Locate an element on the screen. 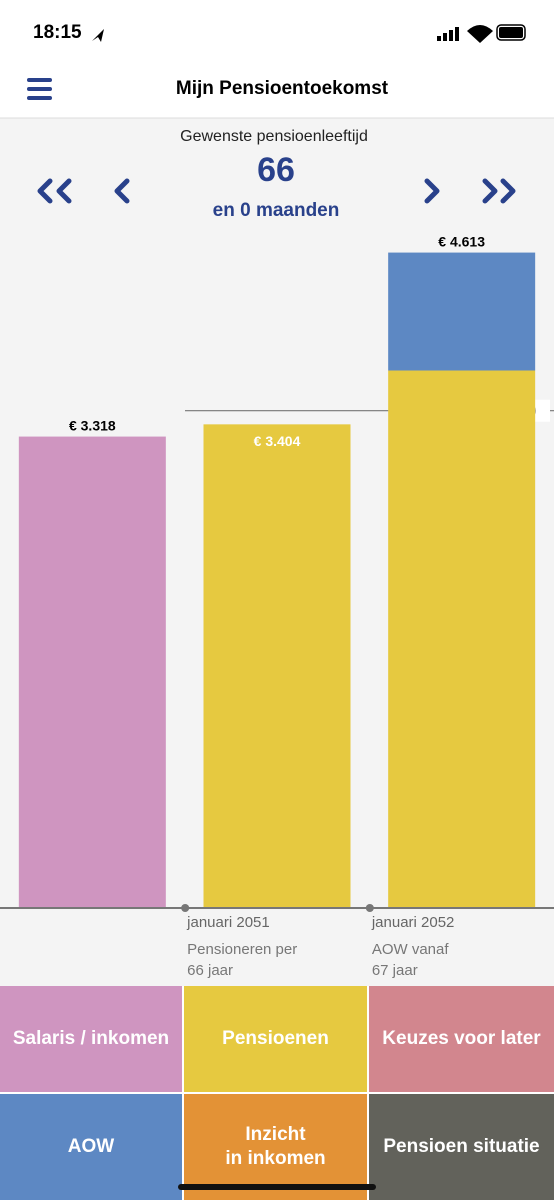 This screenshot has height=1200, width=554. tile-label: Salaris / inkomen is located at coordinates (91, 1038).